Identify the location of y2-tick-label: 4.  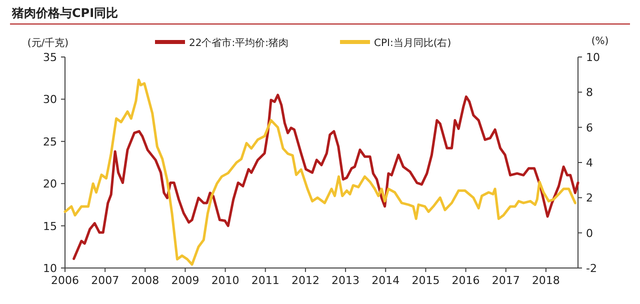
(589, 163).